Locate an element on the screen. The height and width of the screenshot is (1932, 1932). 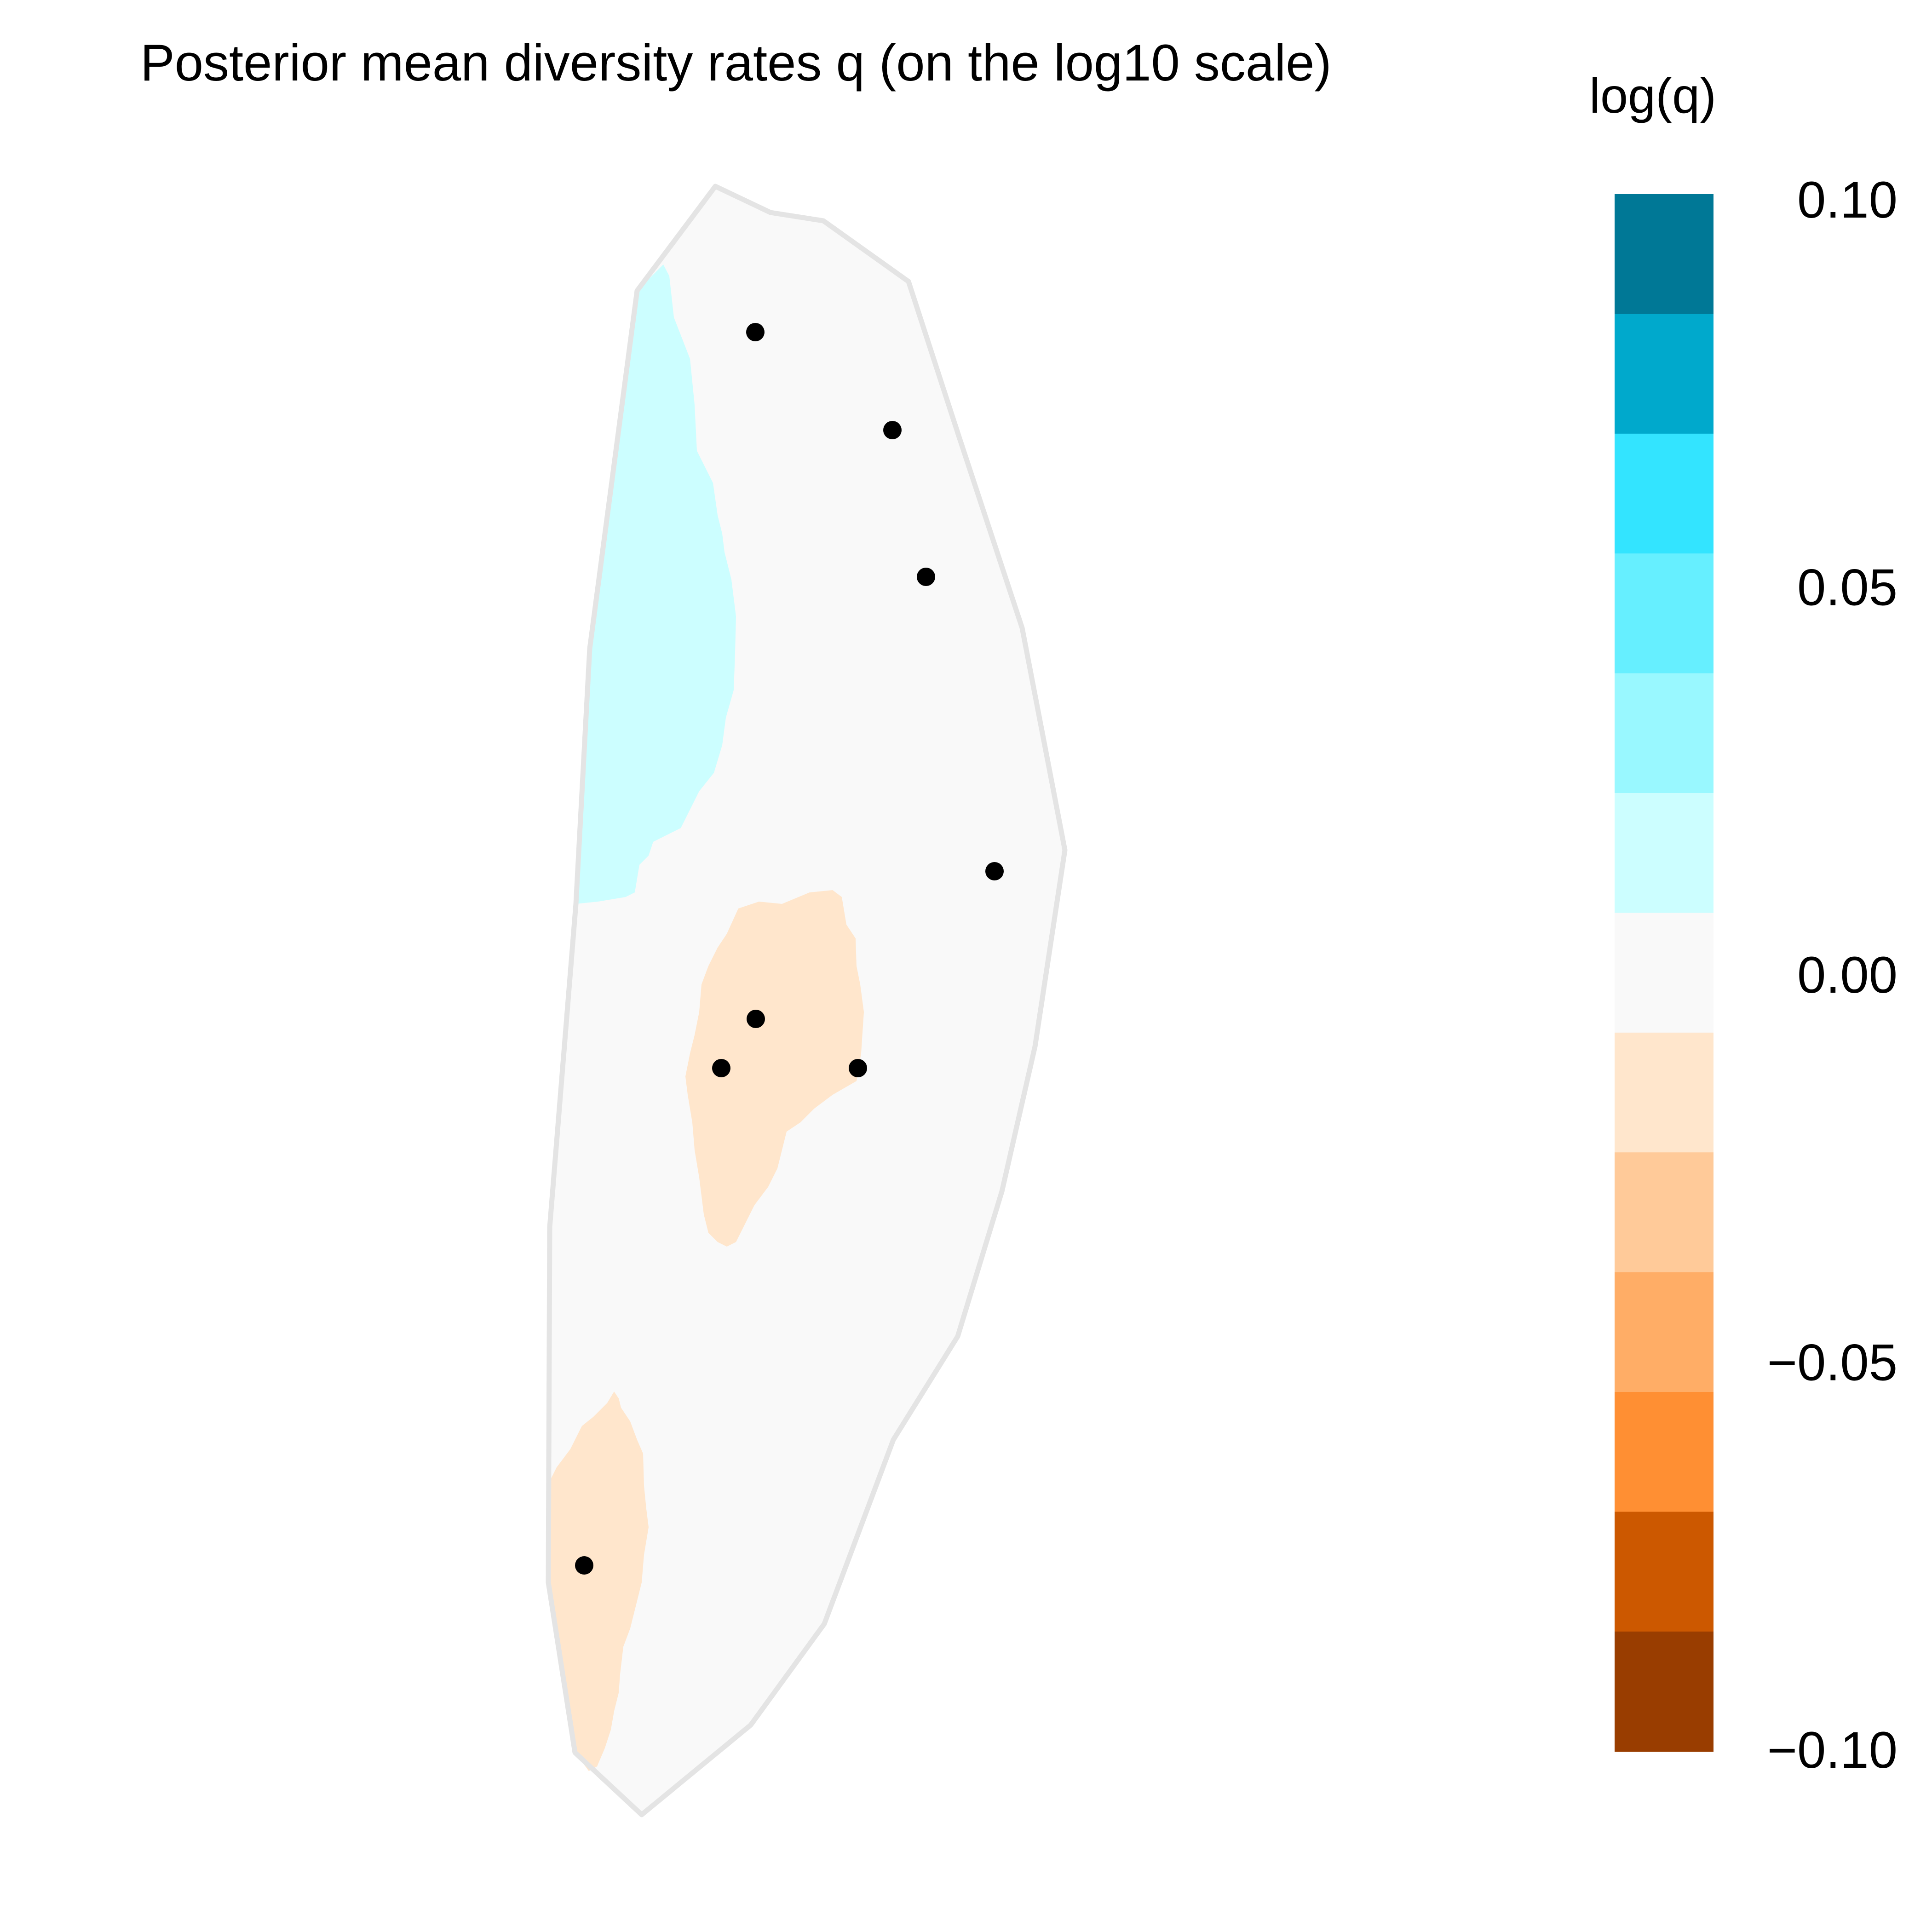
legend: log(q) 0.10 0.05 0.00 −0.05 −0.10 is located at coordinates (1743, 923).